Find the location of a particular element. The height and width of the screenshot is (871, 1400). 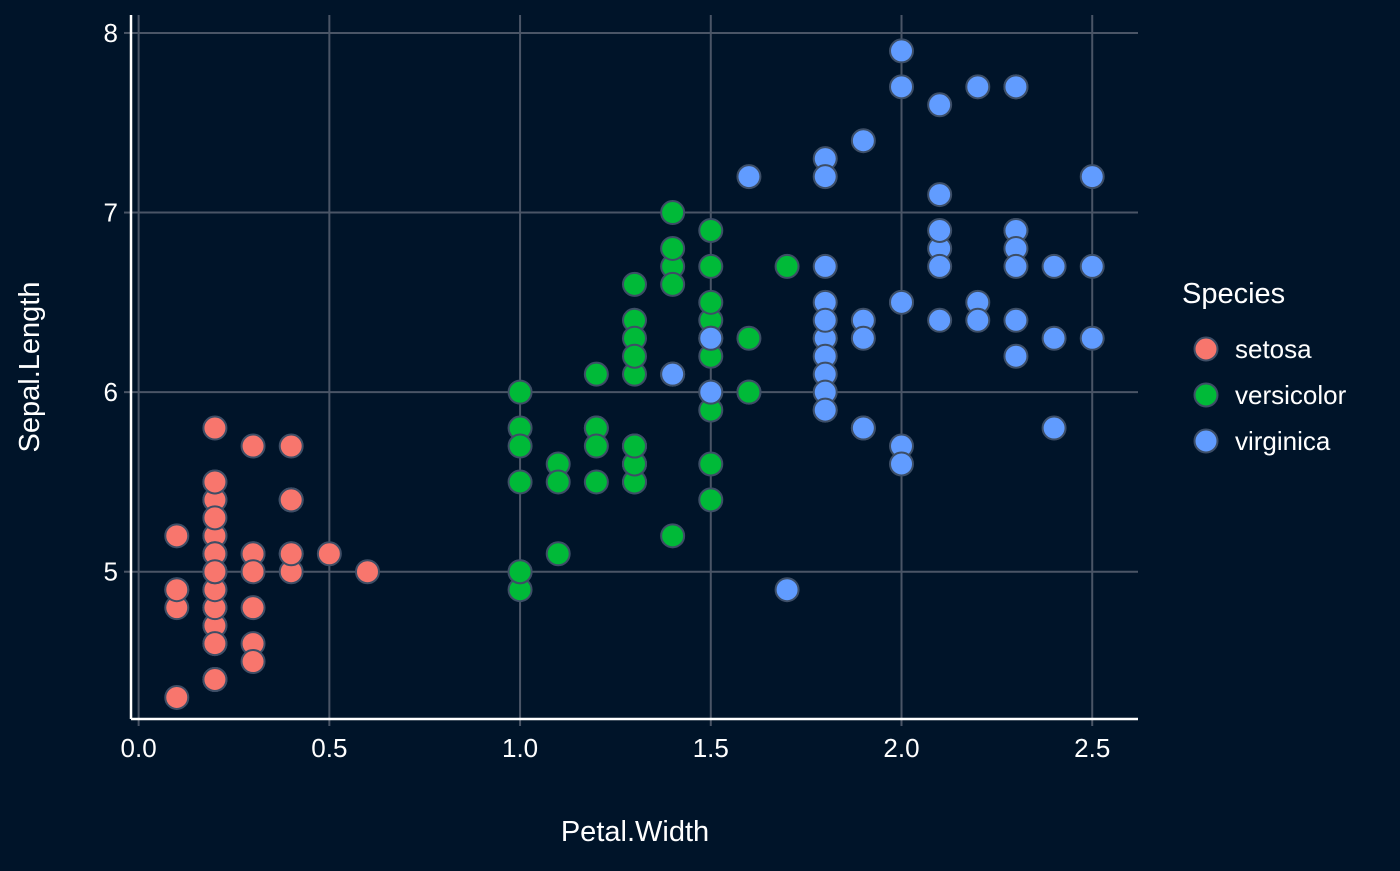

series-versicolor is located at coordinates (672, 401).